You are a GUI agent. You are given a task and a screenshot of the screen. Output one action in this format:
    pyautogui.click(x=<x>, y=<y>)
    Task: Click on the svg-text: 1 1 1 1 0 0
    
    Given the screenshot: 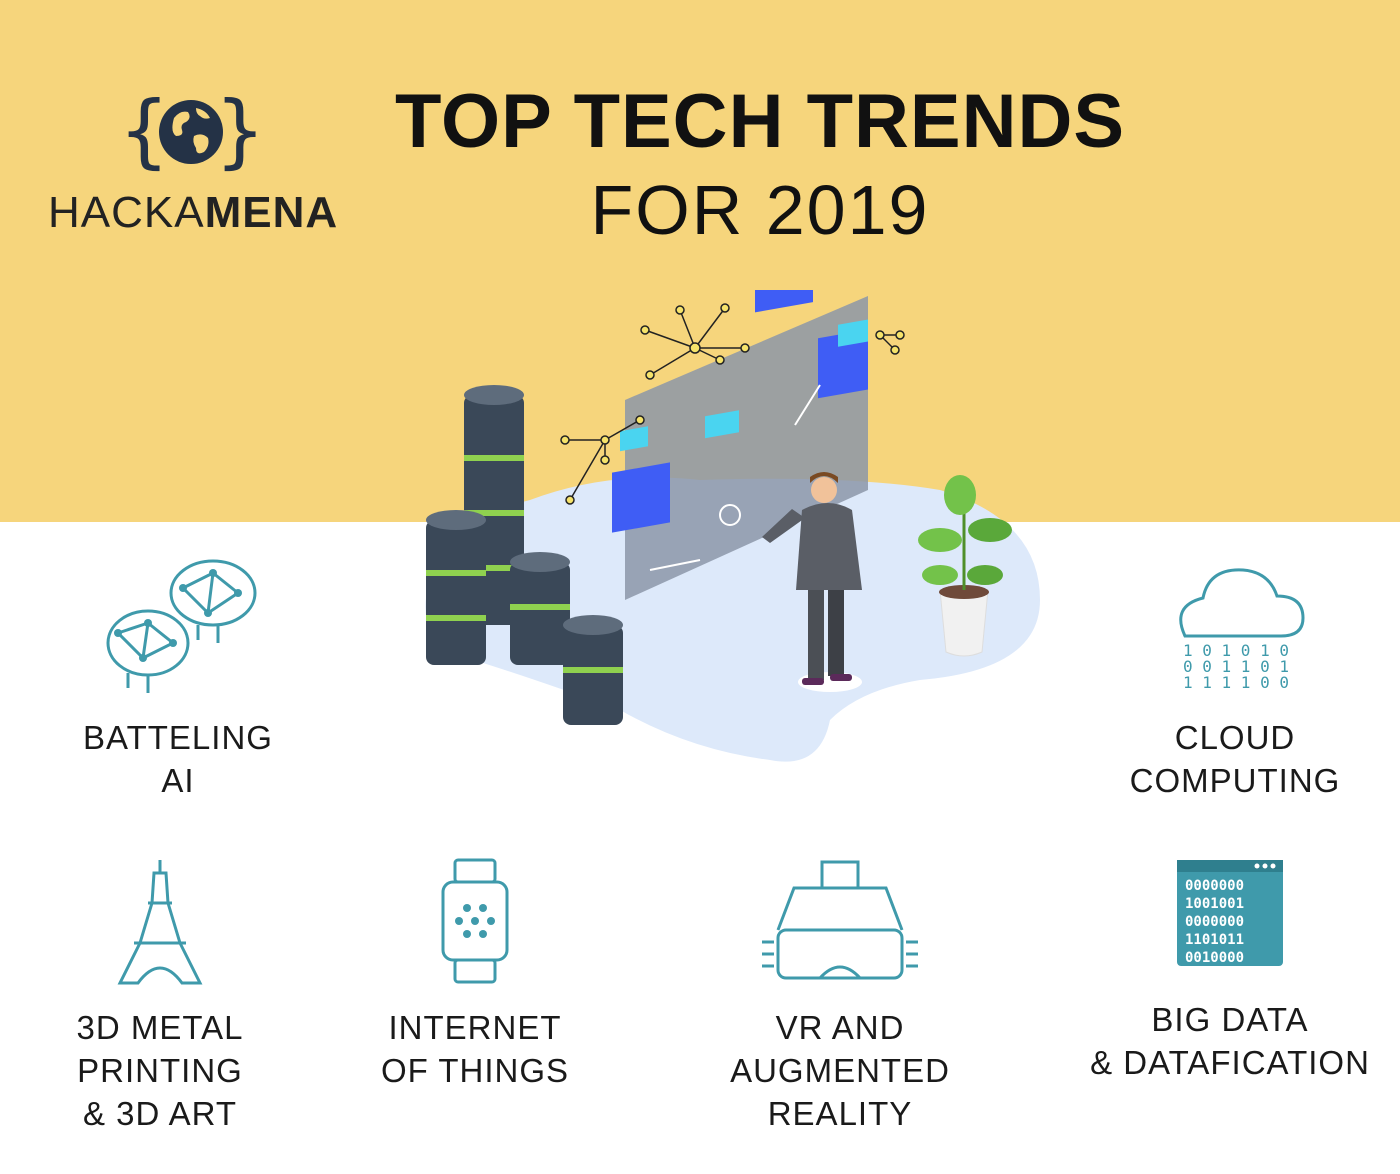 What is the action you would take?
    pyautogui.click(x=1236, y=682)
    